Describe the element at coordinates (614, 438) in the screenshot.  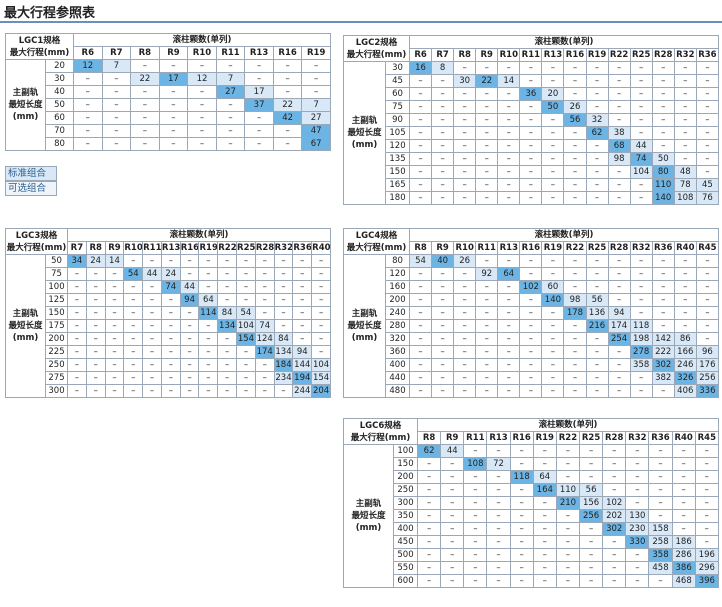
I see `column-header: R28` at that location.